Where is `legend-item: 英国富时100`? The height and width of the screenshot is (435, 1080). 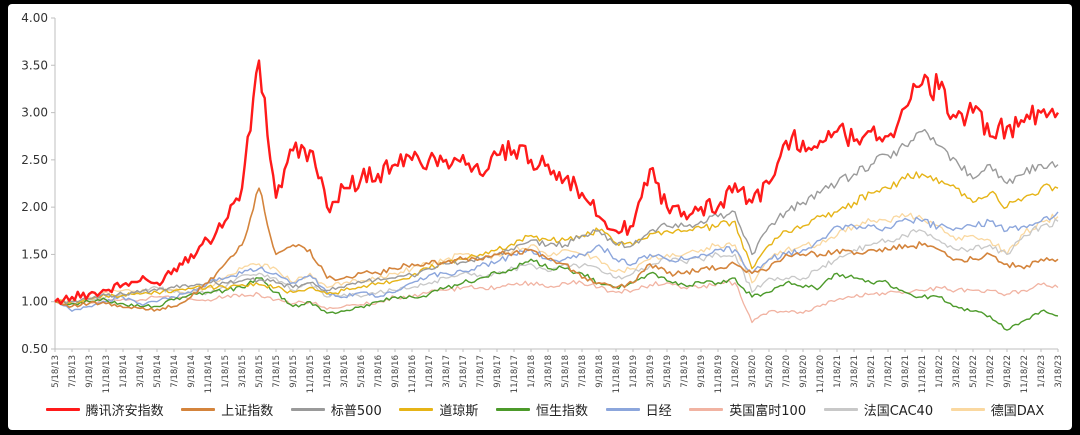
legend-item: 英国富时100 is located at coordinates (747, 409).